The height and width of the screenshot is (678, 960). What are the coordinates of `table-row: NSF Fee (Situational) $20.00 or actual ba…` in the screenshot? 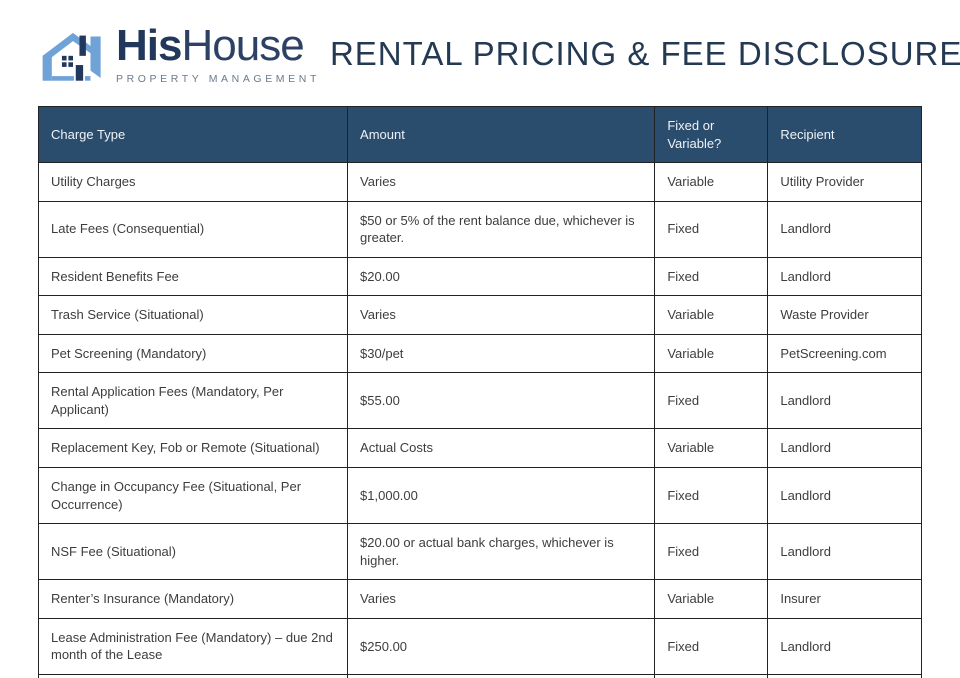 It's located at (479, 552).